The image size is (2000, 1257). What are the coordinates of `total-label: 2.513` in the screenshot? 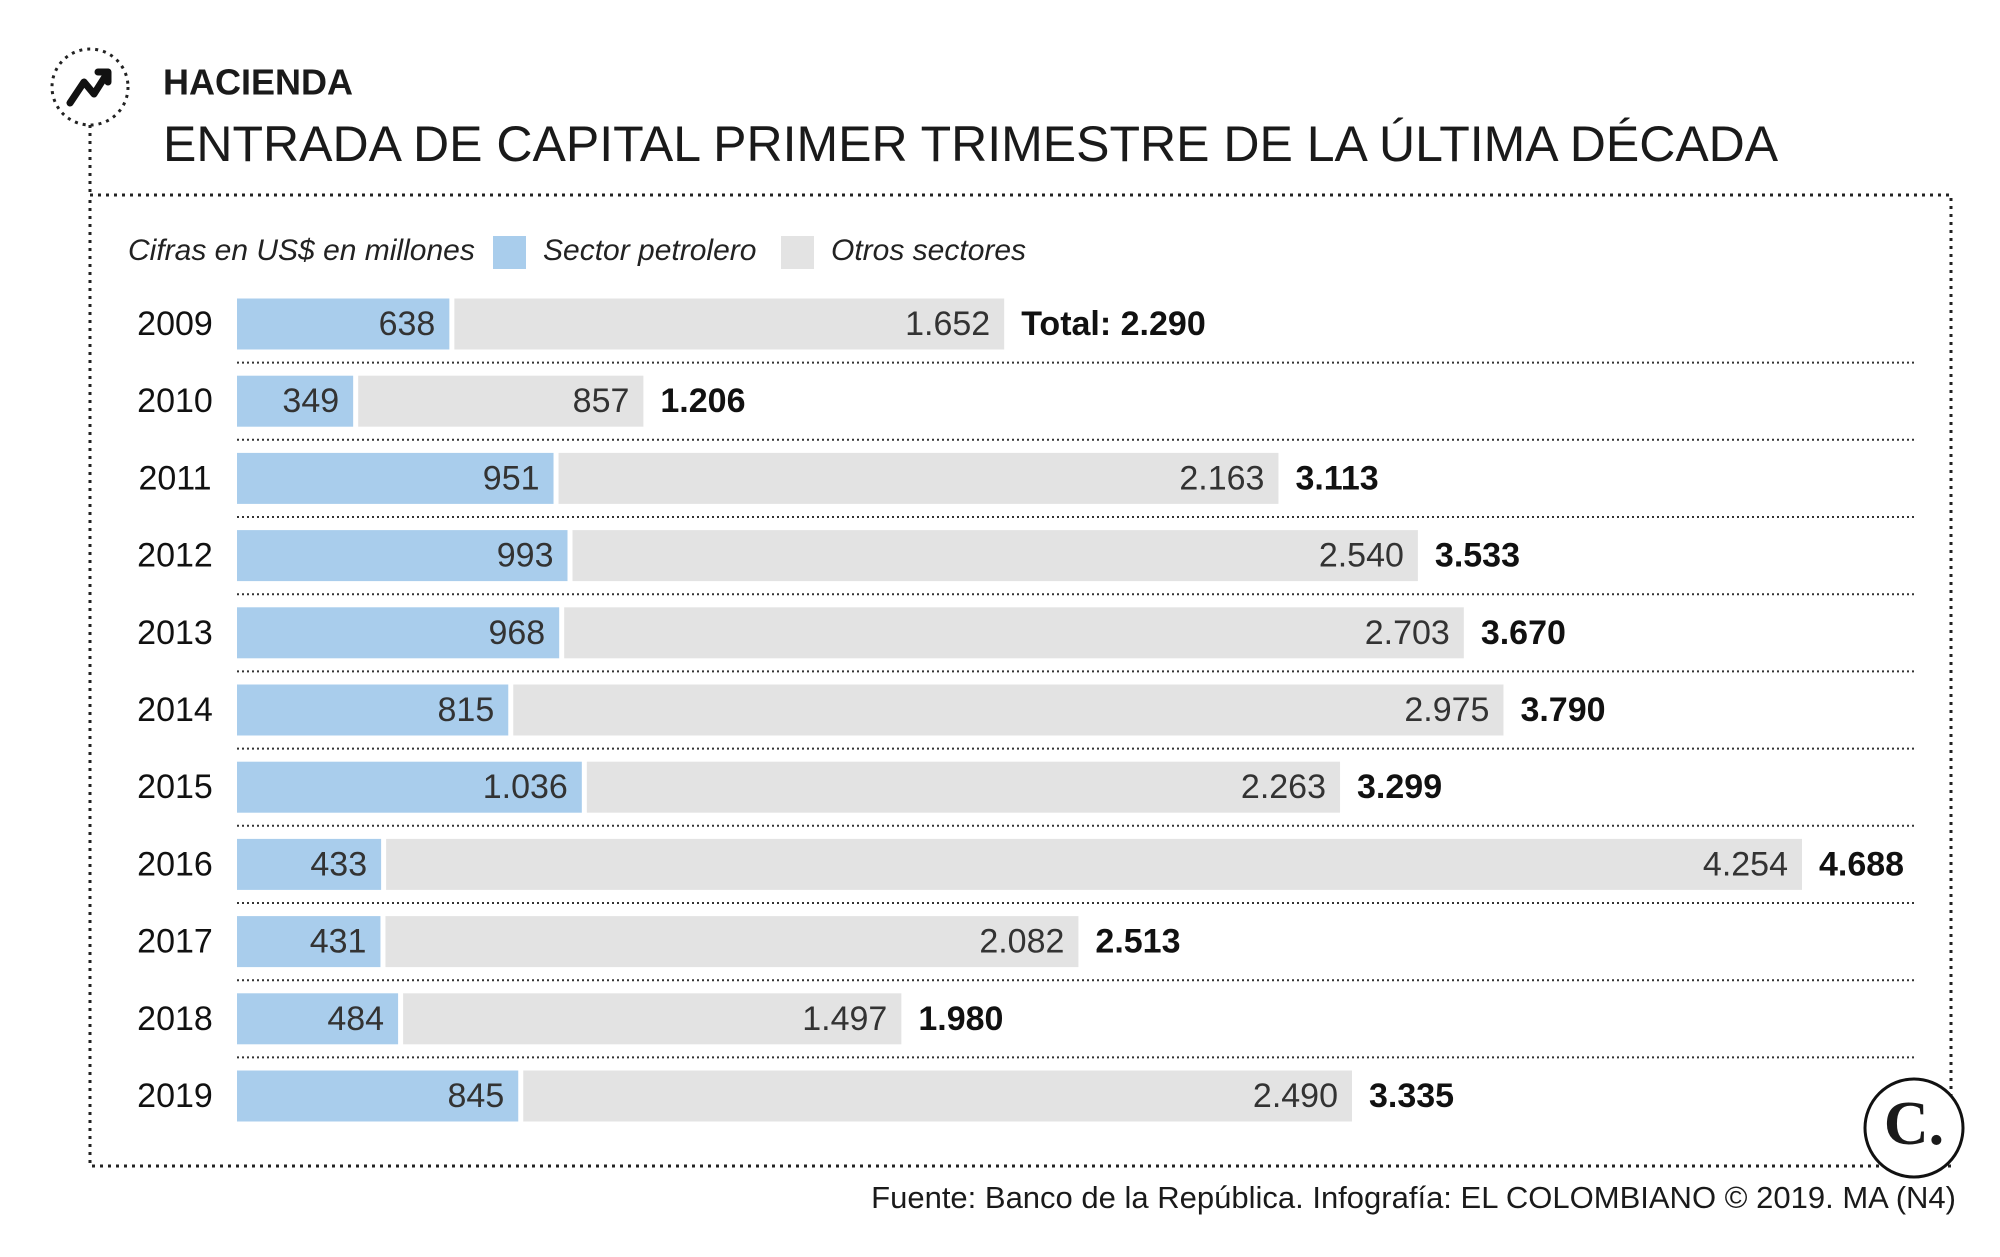 It's located at (1137, 942).